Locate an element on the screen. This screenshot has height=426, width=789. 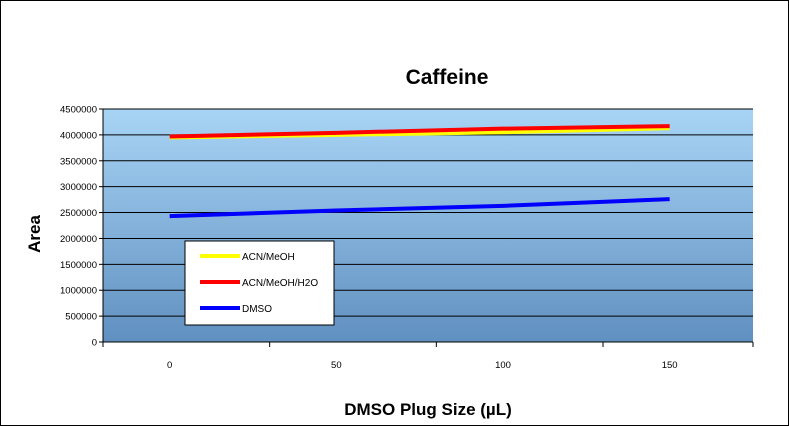
legend-label: ACN/MeOH/H2O is located at coordinates (280, 283).